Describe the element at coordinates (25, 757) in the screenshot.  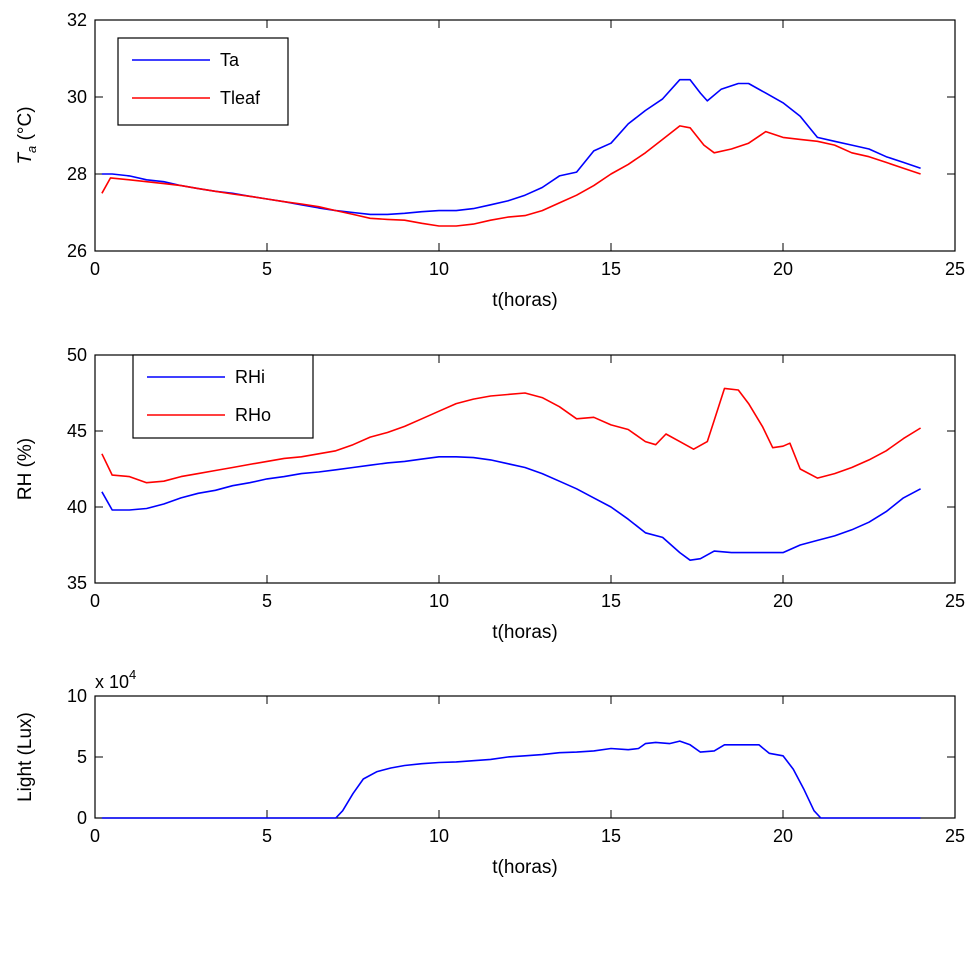
I see `y-axis-label: Light (Lux)` at that location.